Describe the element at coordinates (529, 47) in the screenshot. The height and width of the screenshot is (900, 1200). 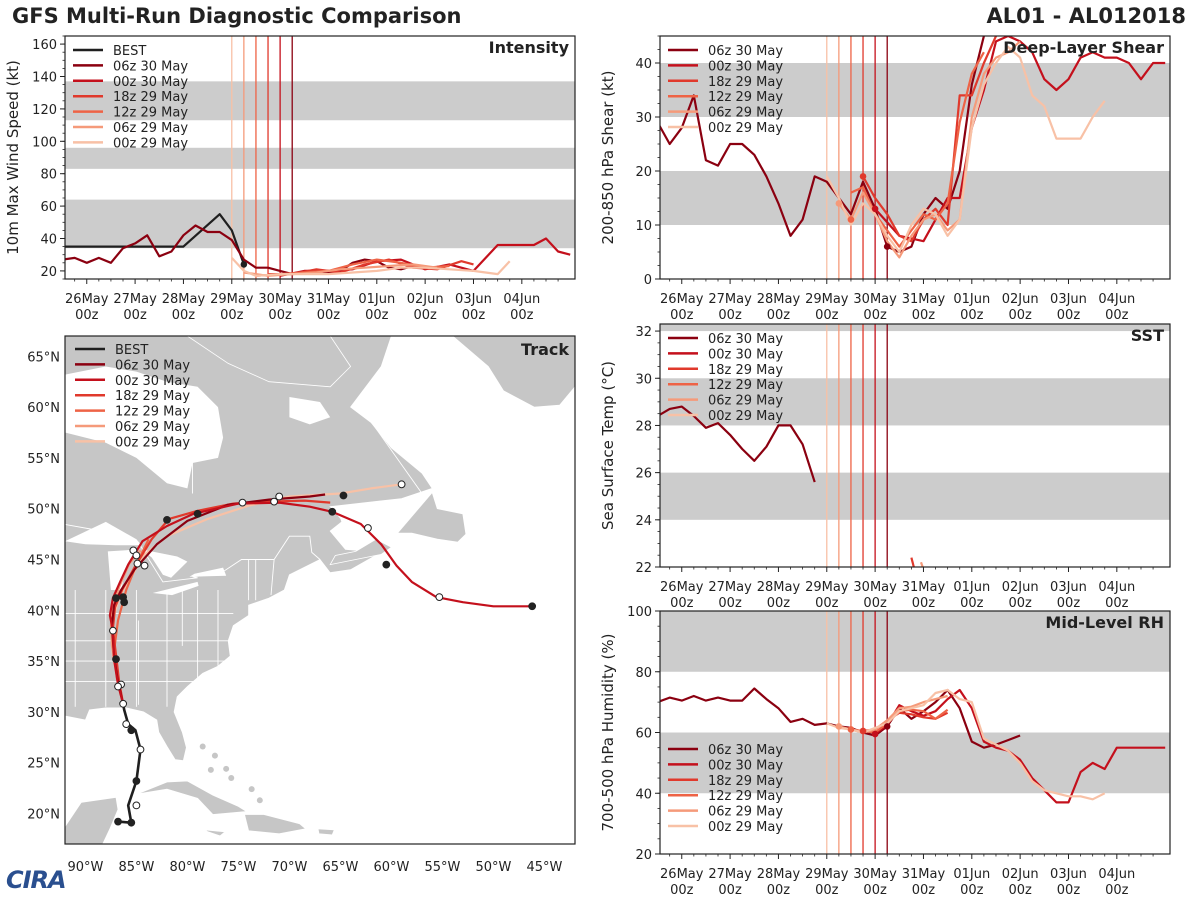
I see `panel-title: Intensity` at that location.